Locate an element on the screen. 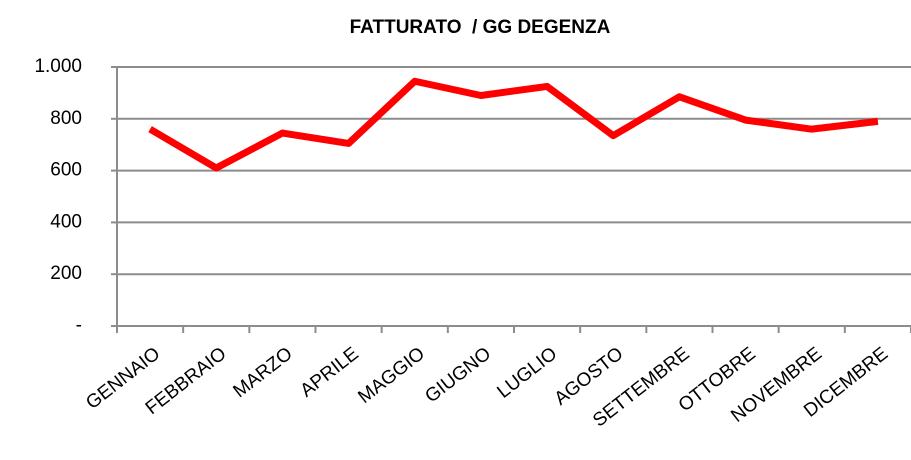 The image size is (911, 460). chart-title: FATTURATO / GG DEGENZA is located at coordinates (480, 27).